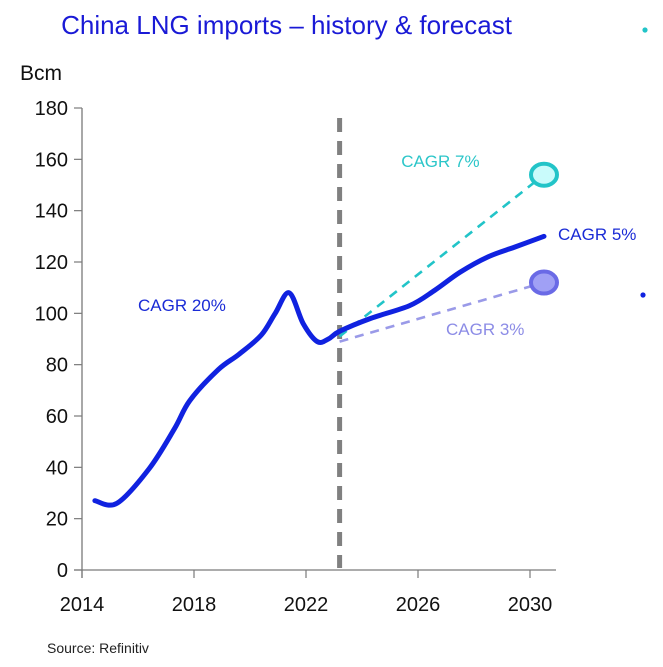 This screenshot has height=667, width=663. What do you see at coordinates (441, 255) in the screenshot?
I see `series-line-high-scenario` at bounding box center [441, 255].